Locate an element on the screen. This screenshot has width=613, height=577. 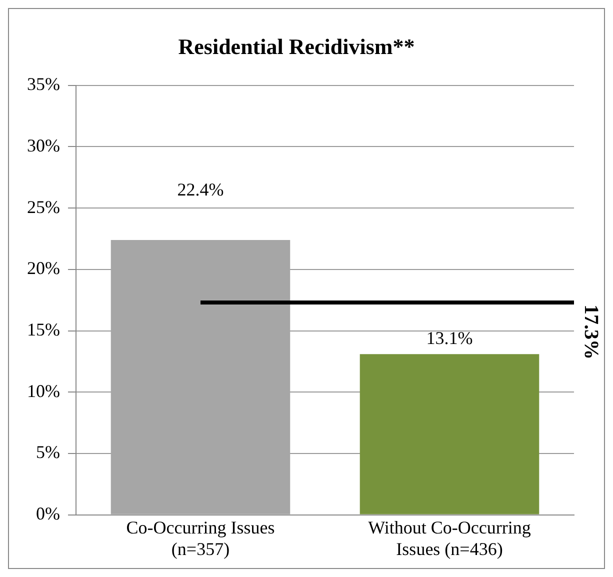
x-tick-label: Without Co-Occurring Issues (n=436) is located at coordinates (449, 538).